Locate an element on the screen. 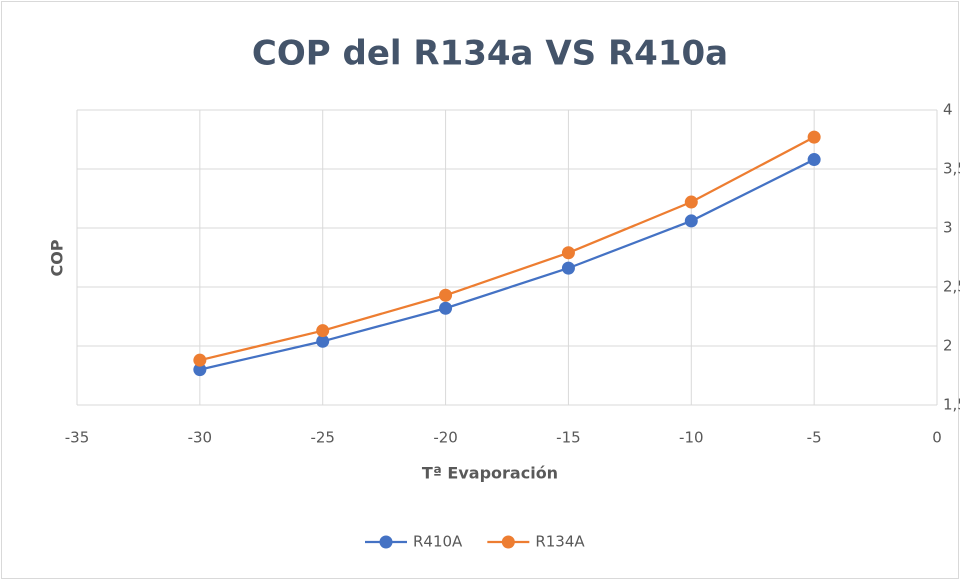  x-tick-label: 0 is located at coordinates (937, 438).